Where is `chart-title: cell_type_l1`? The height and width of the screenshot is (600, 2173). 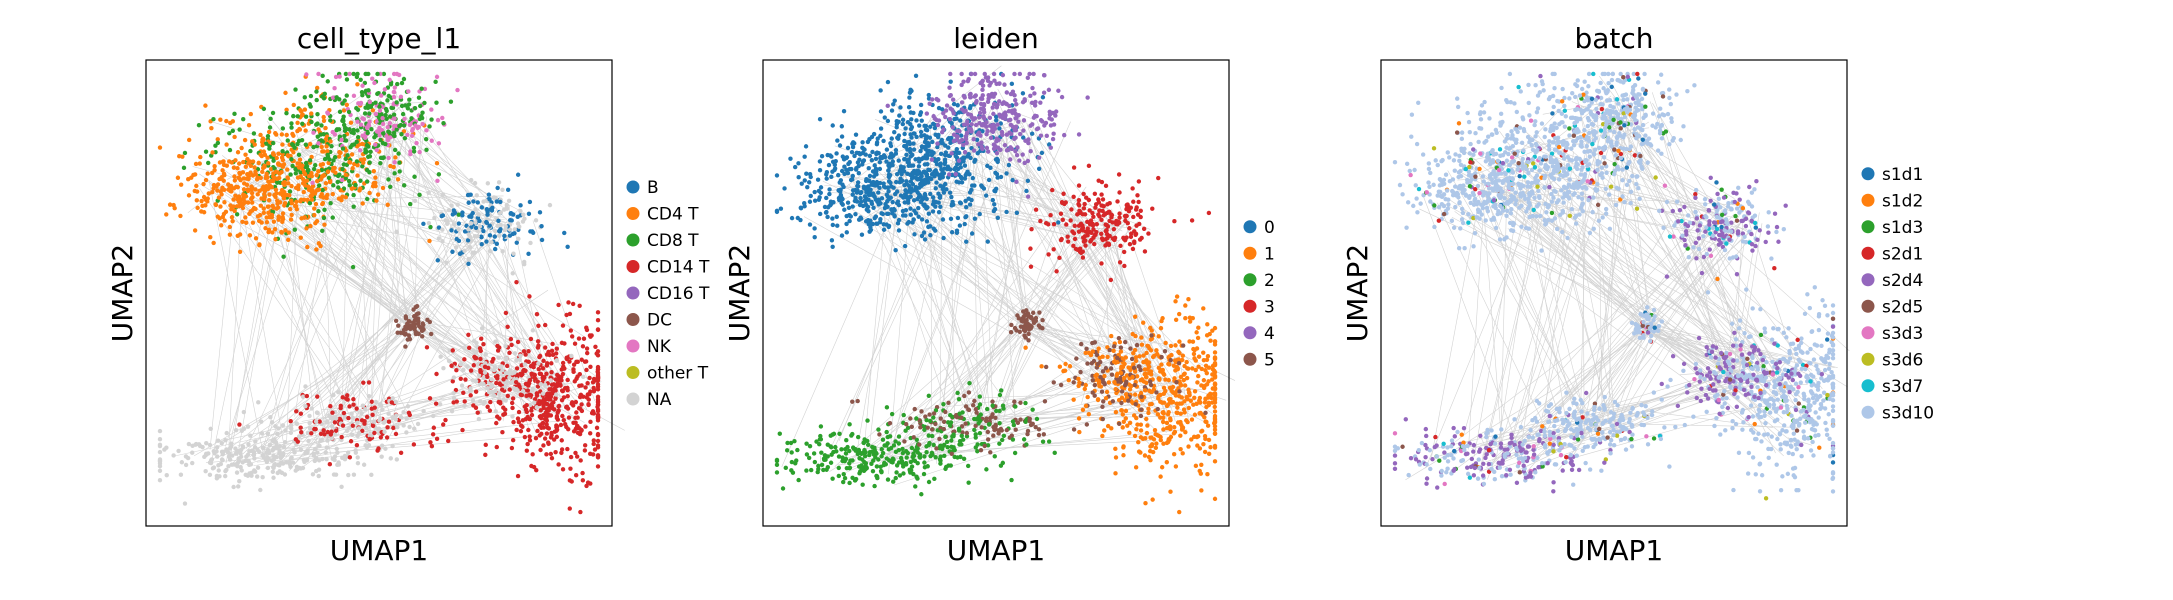
chart-title: cell_type_l1 is located at coordinates (379, 38).